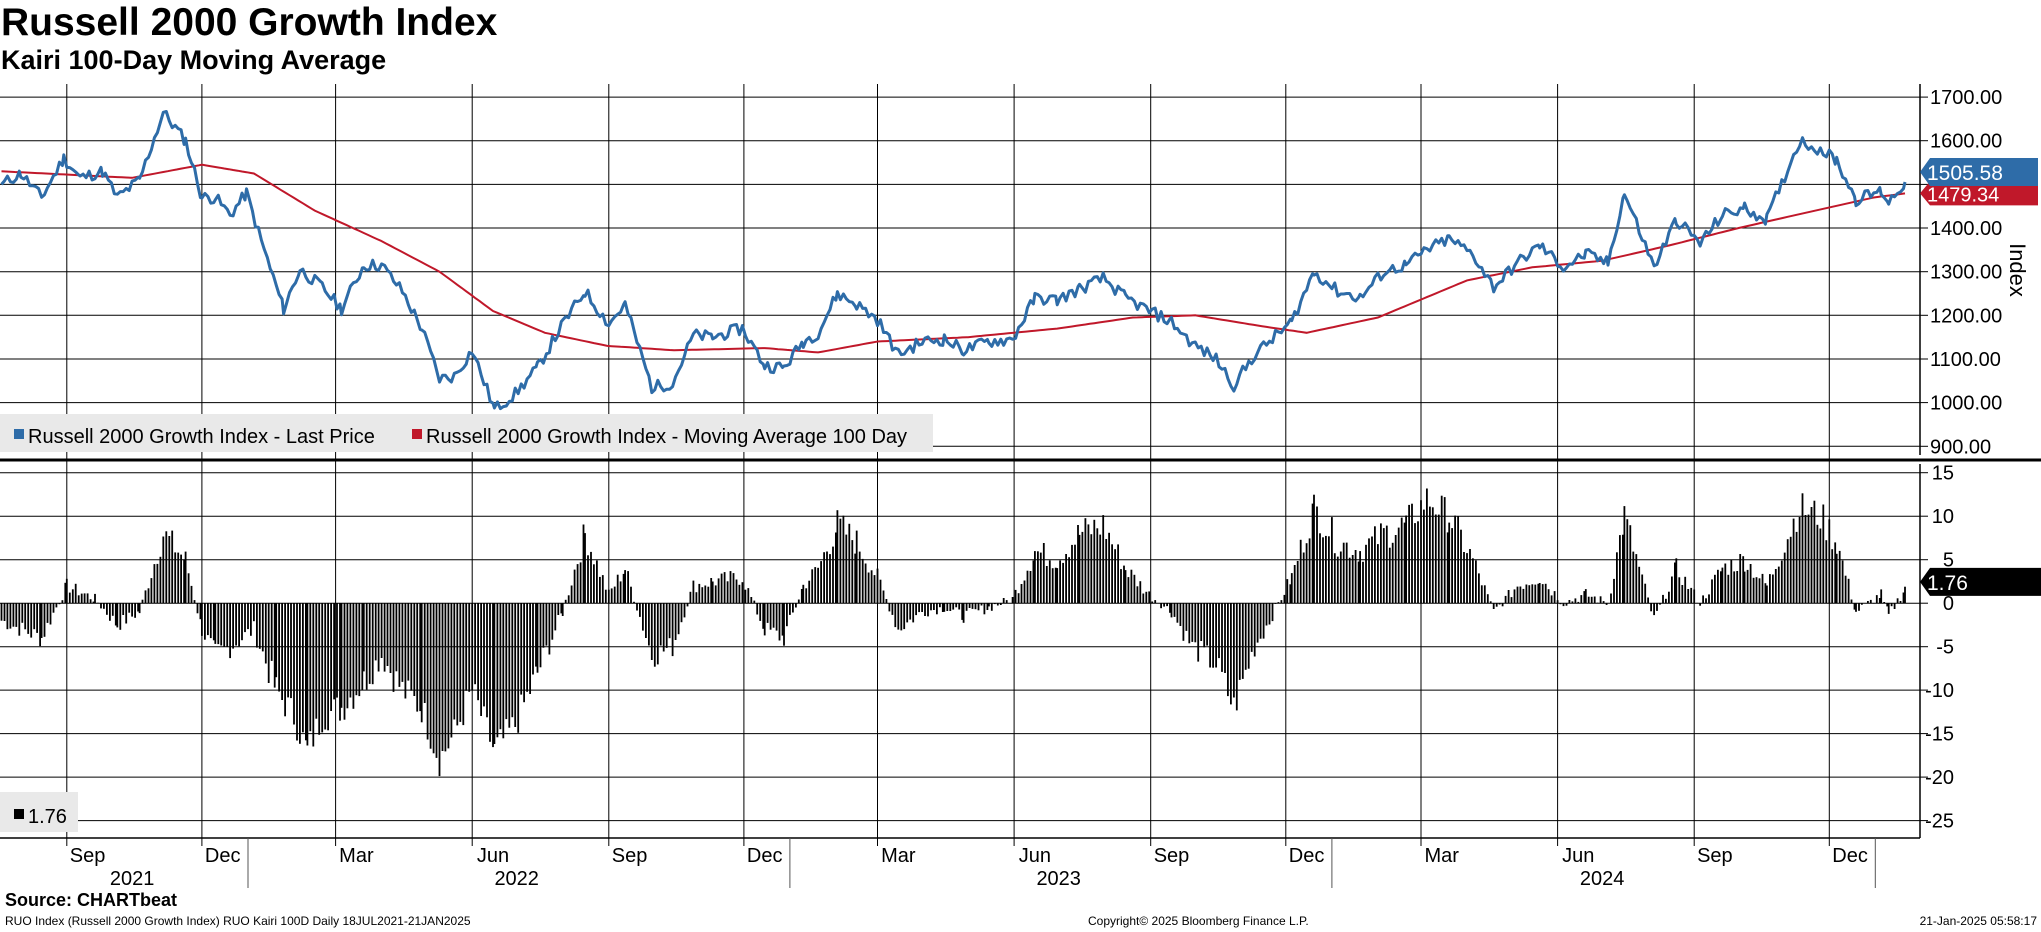 The height and width of the screenshot is (932, 2041). I want to click on y-tick-label-kairi: -5, so click(1945, 648).